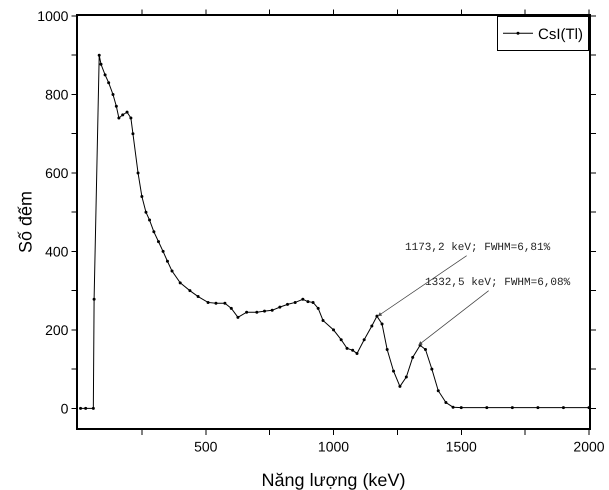 Image resolution: width=609 pixels, height=490 pixels. What do you see at coordinates (57, 251) in the screenshot?
I see `y-tick-label: 400` at bounding box center [57, 251].